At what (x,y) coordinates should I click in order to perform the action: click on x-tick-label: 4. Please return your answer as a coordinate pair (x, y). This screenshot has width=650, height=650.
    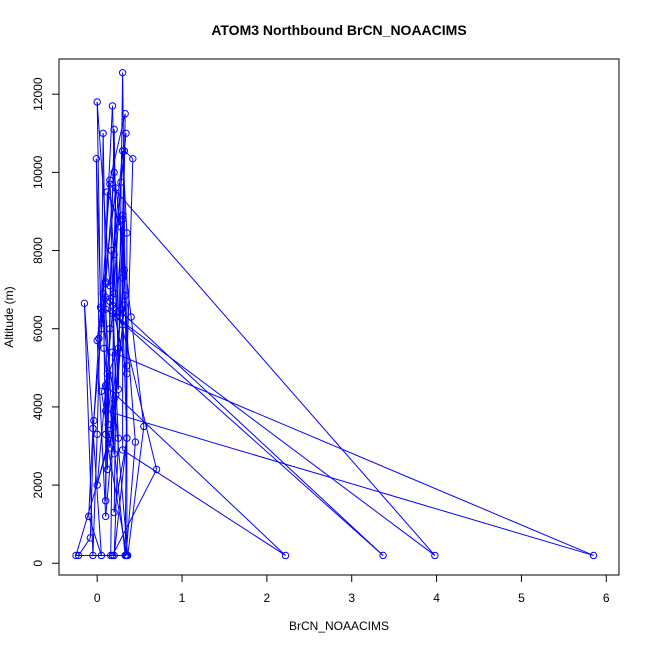
    Looking at the image, I should click on (436, 598).